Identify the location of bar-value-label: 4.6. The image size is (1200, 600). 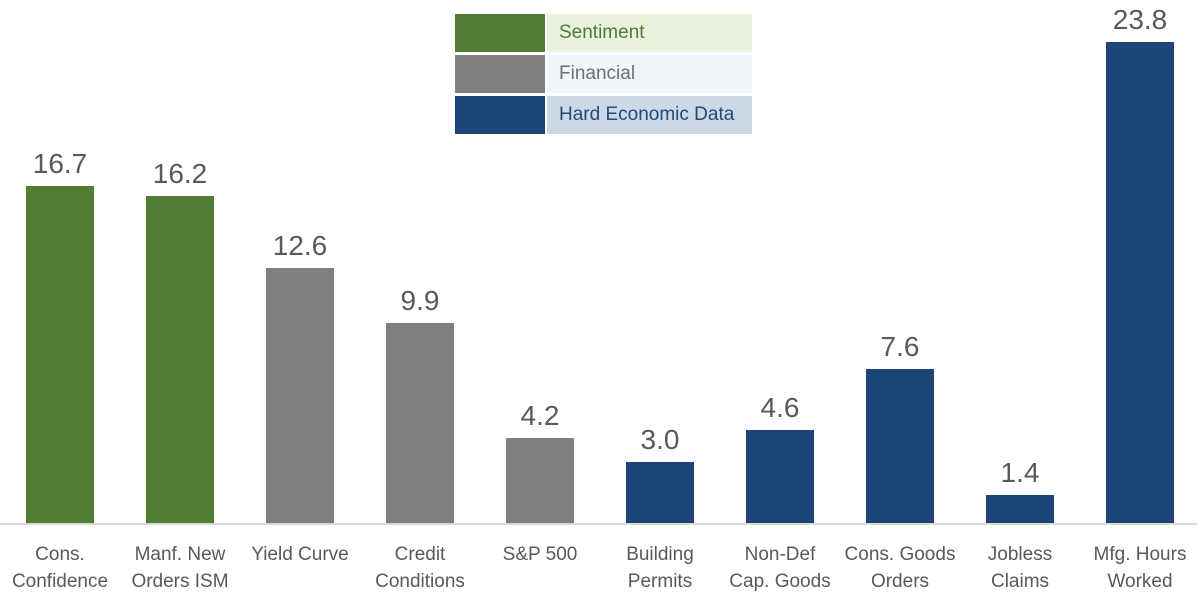
(780, 407).